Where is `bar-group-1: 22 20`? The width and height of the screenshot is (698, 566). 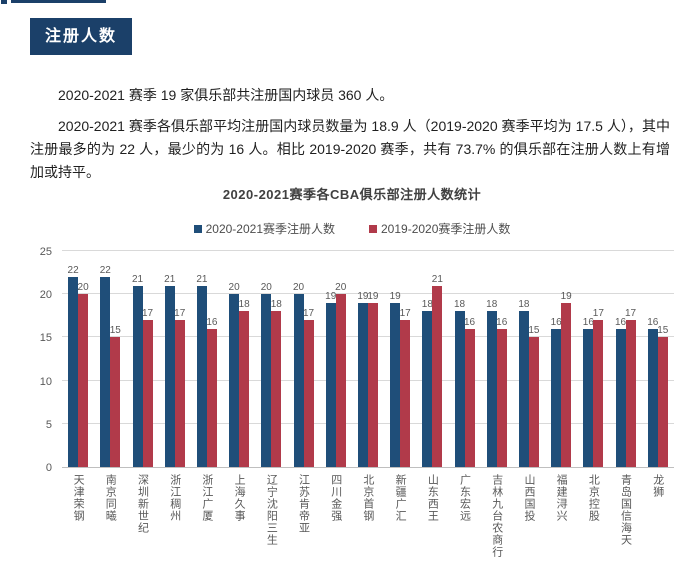 bar-group-1: 22 20 is located at coordinates (78, 359).